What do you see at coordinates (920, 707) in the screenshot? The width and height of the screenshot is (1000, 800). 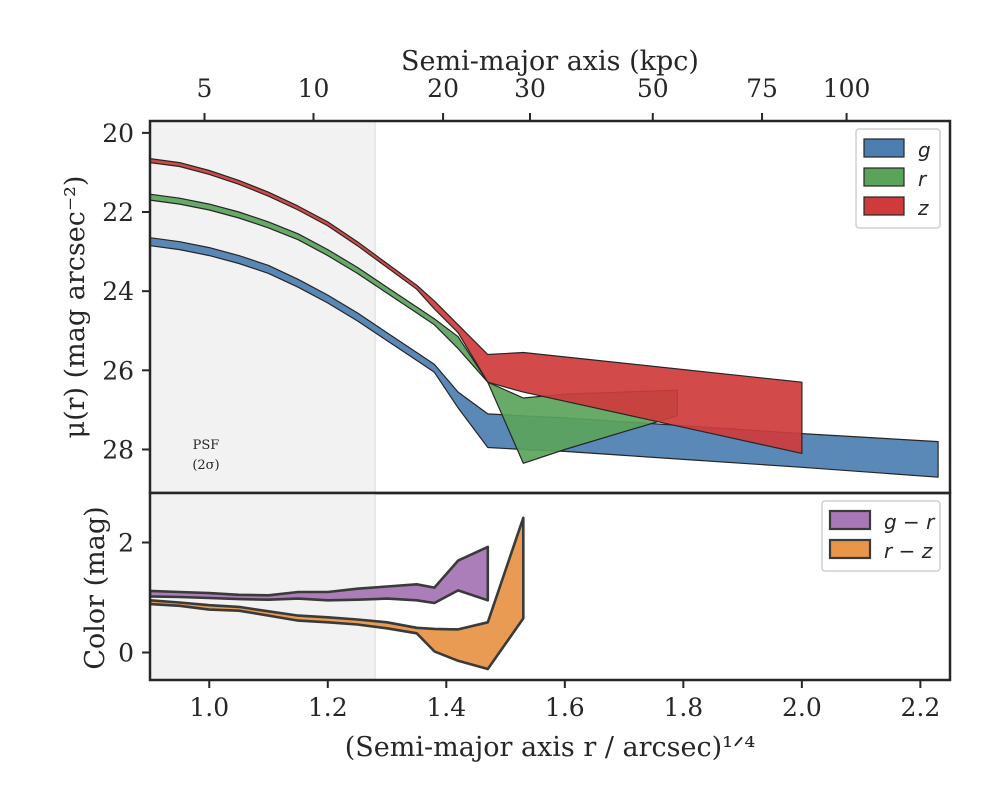 I see `xtick-label: 2.2` at bounding box center [920, 707].